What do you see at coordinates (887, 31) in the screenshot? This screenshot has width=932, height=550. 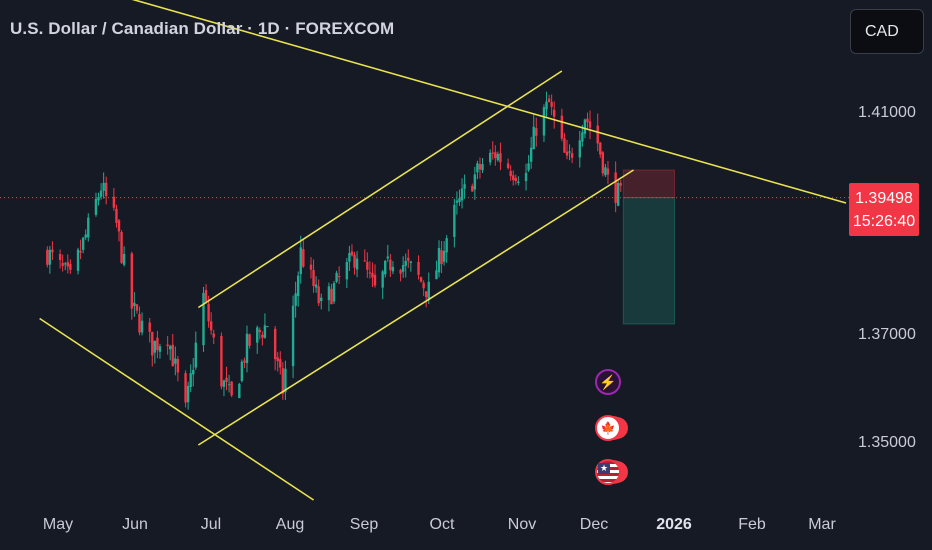 I see `currency-button: CAD` at bounding box center [887, 31].